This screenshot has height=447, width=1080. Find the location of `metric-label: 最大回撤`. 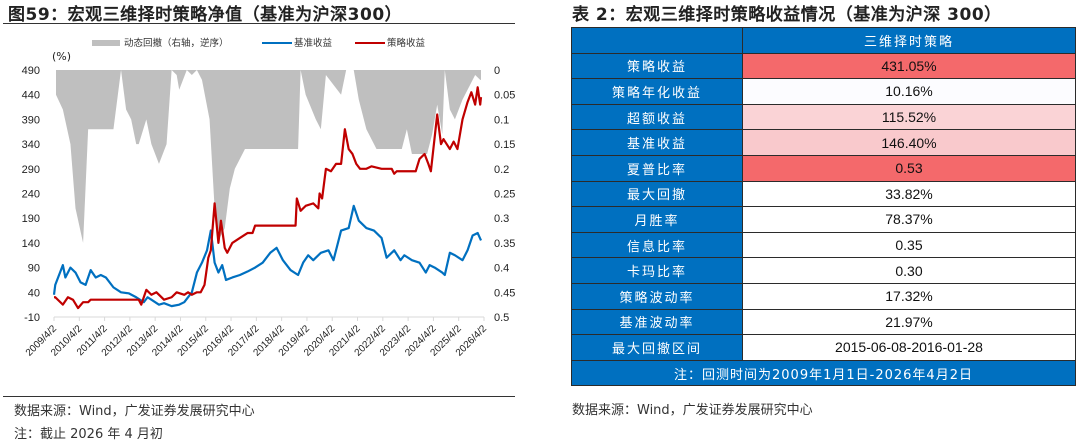

metric-label: 最大回撤 is located at coordinates (657, 194).